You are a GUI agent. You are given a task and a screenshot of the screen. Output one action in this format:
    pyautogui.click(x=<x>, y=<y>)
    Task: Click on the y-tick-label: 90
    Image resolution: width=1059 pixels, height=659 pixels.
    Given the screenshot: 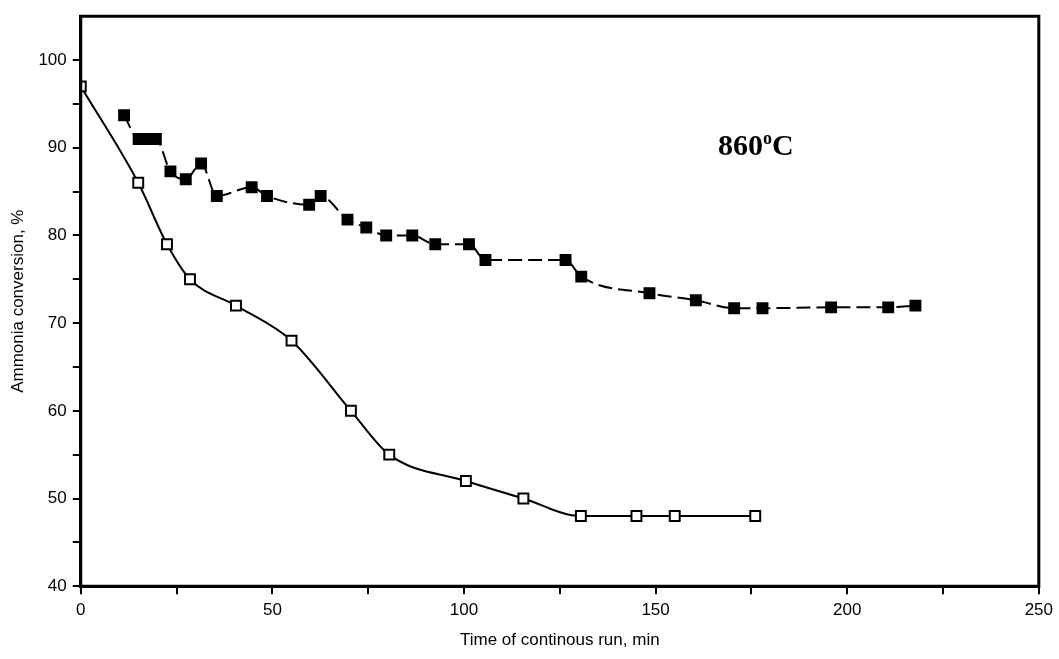 What is the action you would take?
    pyautogui.click(x=57, y=147)
    